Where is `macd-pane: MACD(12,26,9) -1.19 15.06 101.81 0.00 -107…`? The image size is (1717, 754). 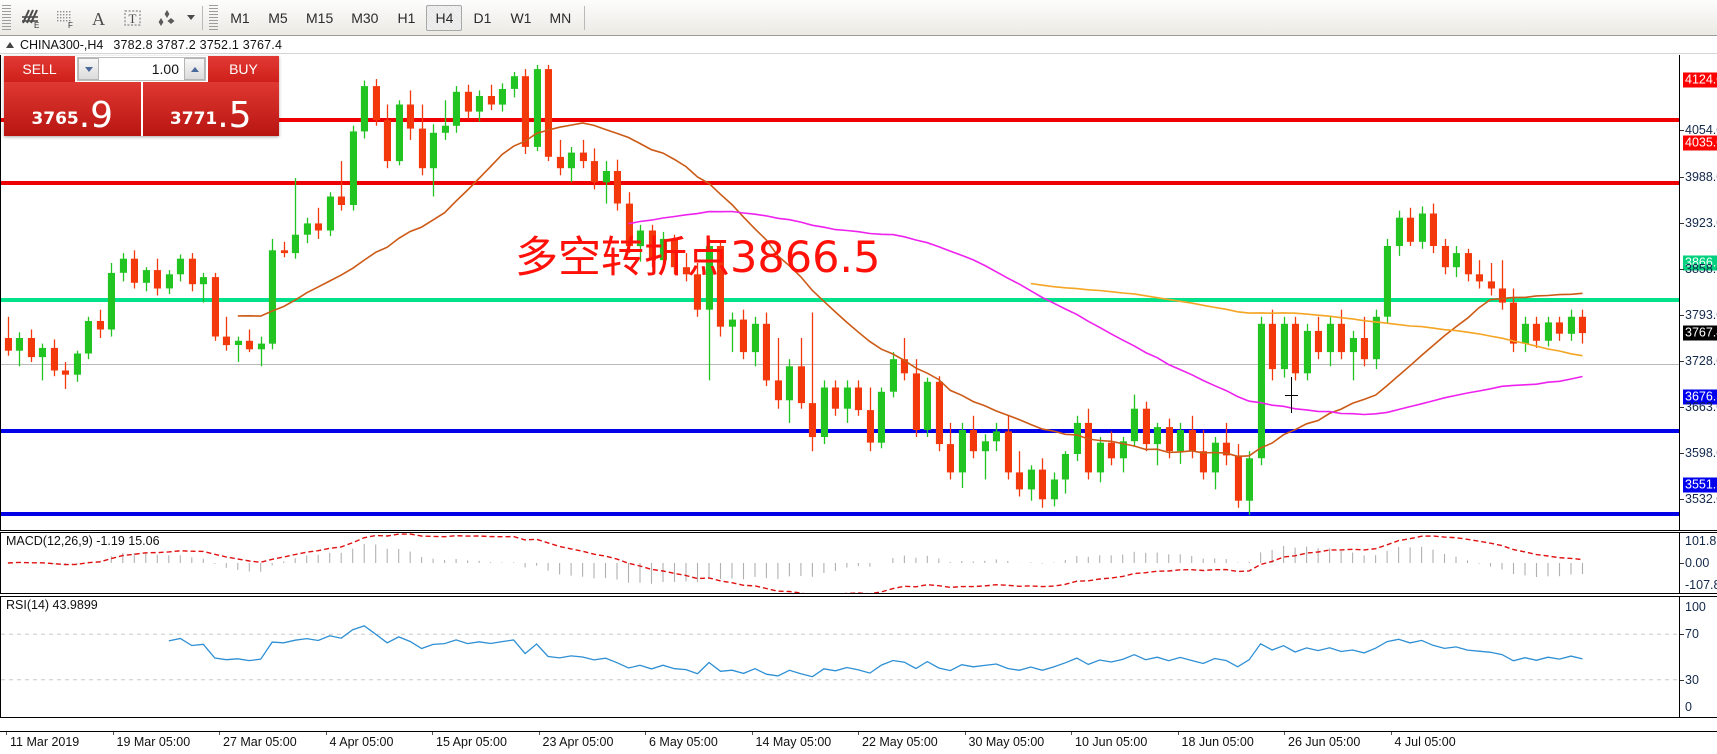
macd-pane: MACD(12,26,9) -1.19 15.06 101.81 0.00 -107… is located at coordinates (858, 563).